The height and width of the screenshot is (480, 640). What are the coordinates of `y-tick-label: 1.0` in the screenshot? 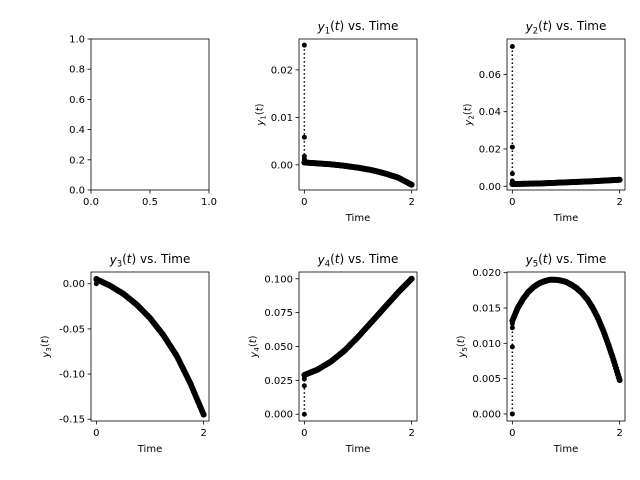 It's located at (77, 40).